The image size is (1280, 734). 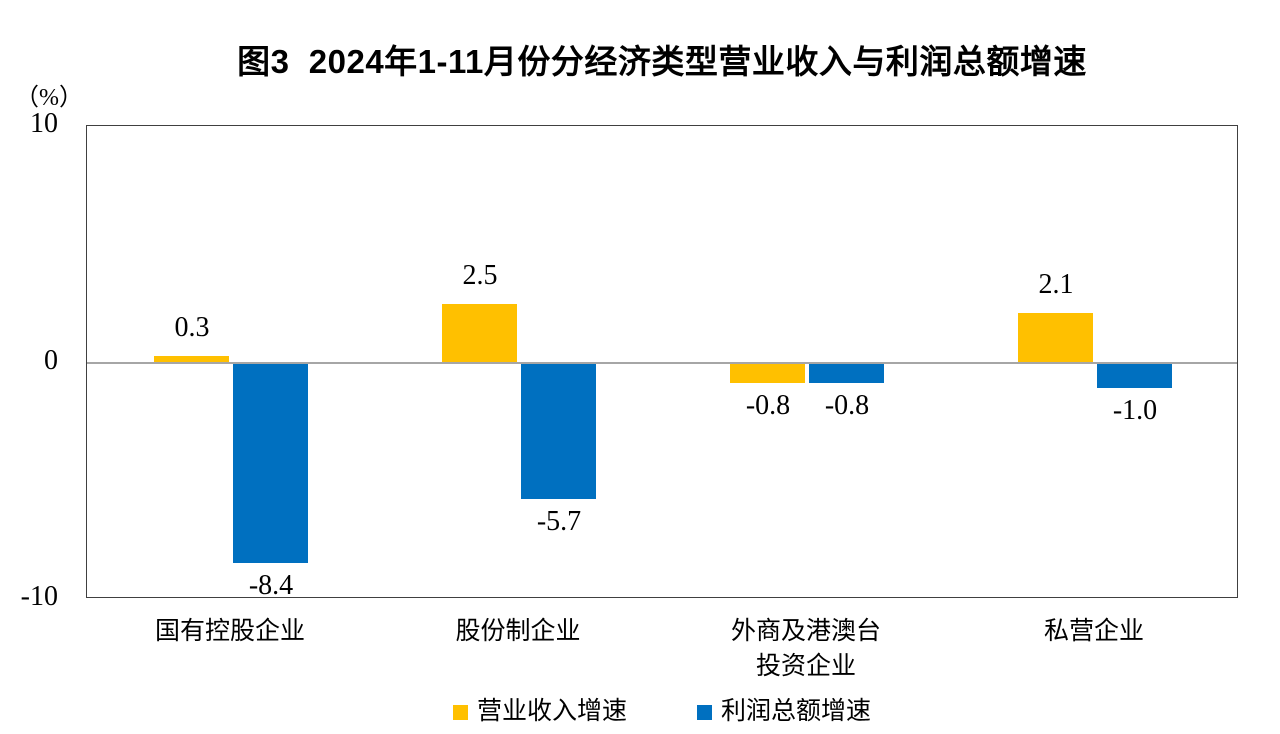 I want to click on zero-axis-line, so click(x=662, y=363).